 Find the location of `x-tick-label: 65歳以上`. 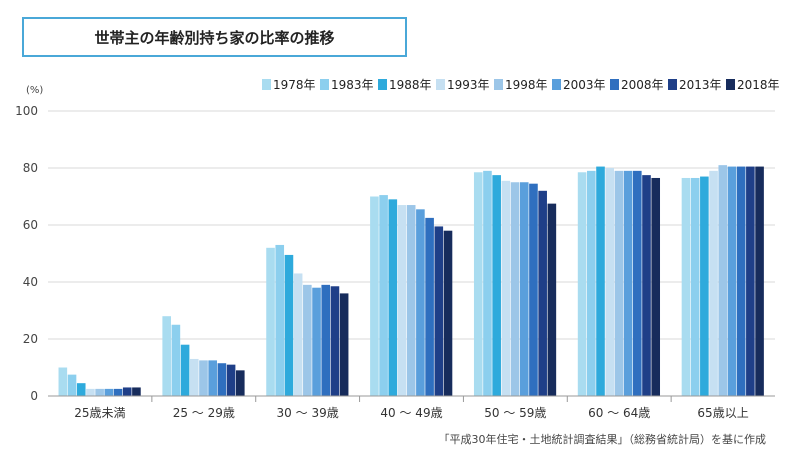

x-tick-label: 65歳以上 is located at coordinates (722, 413).